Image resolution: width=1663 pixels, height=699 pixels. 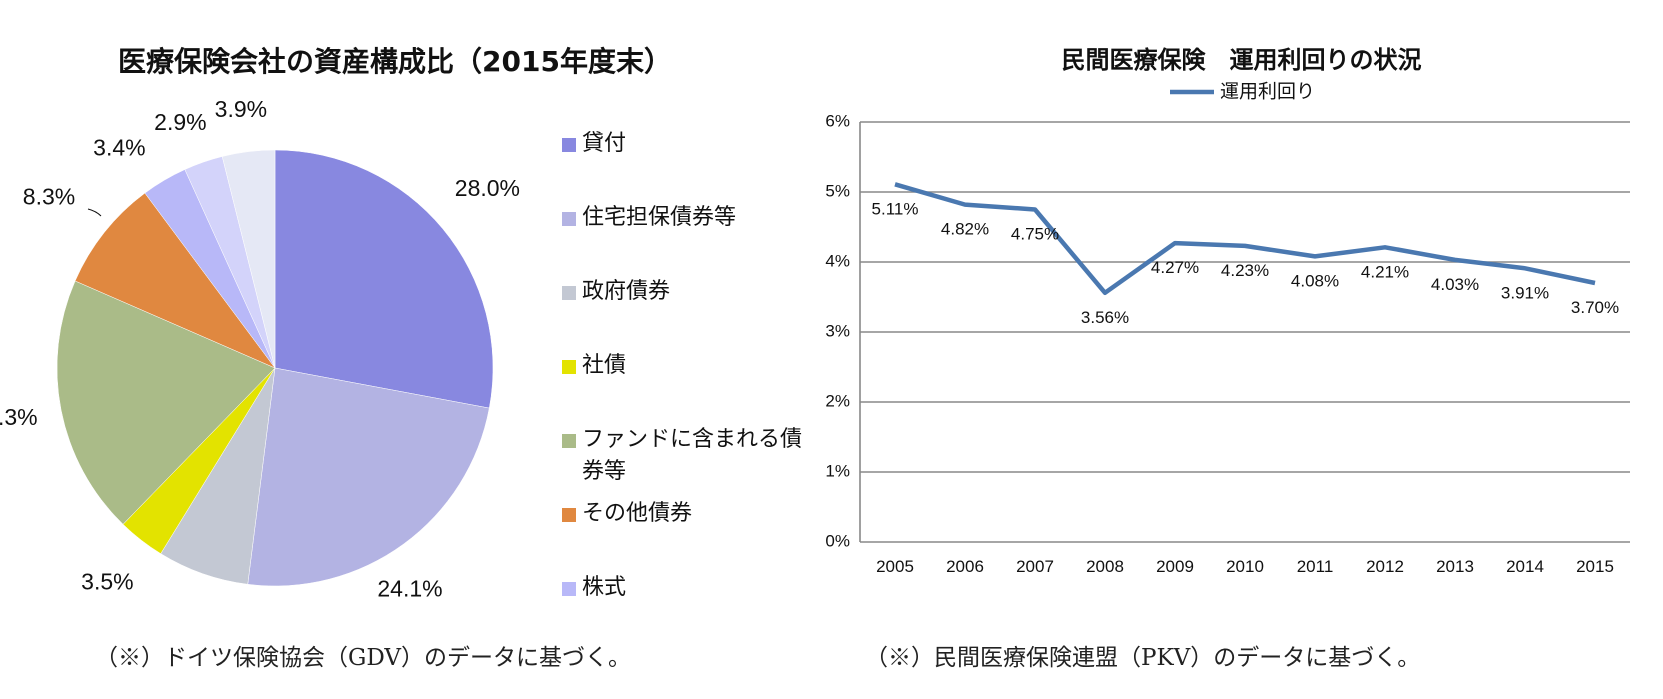 I want to click on legend-label: 株式, so click(x=604, y=587).